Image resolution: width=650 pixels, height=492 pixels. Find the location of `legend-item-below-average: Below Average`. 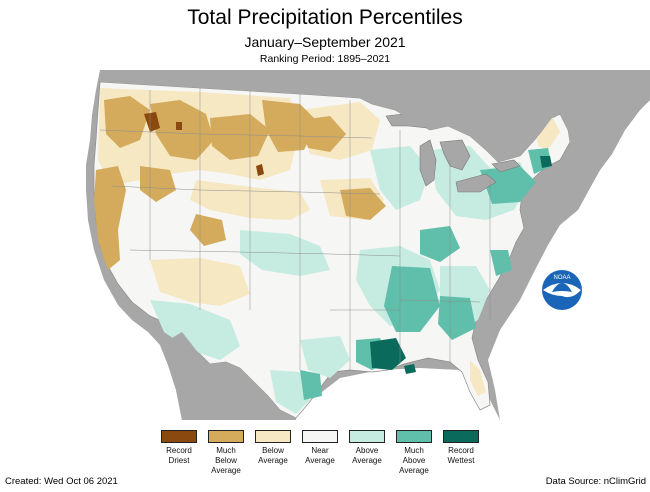

legend-item-below-average: Below Average is located at coordinates (273, 448).